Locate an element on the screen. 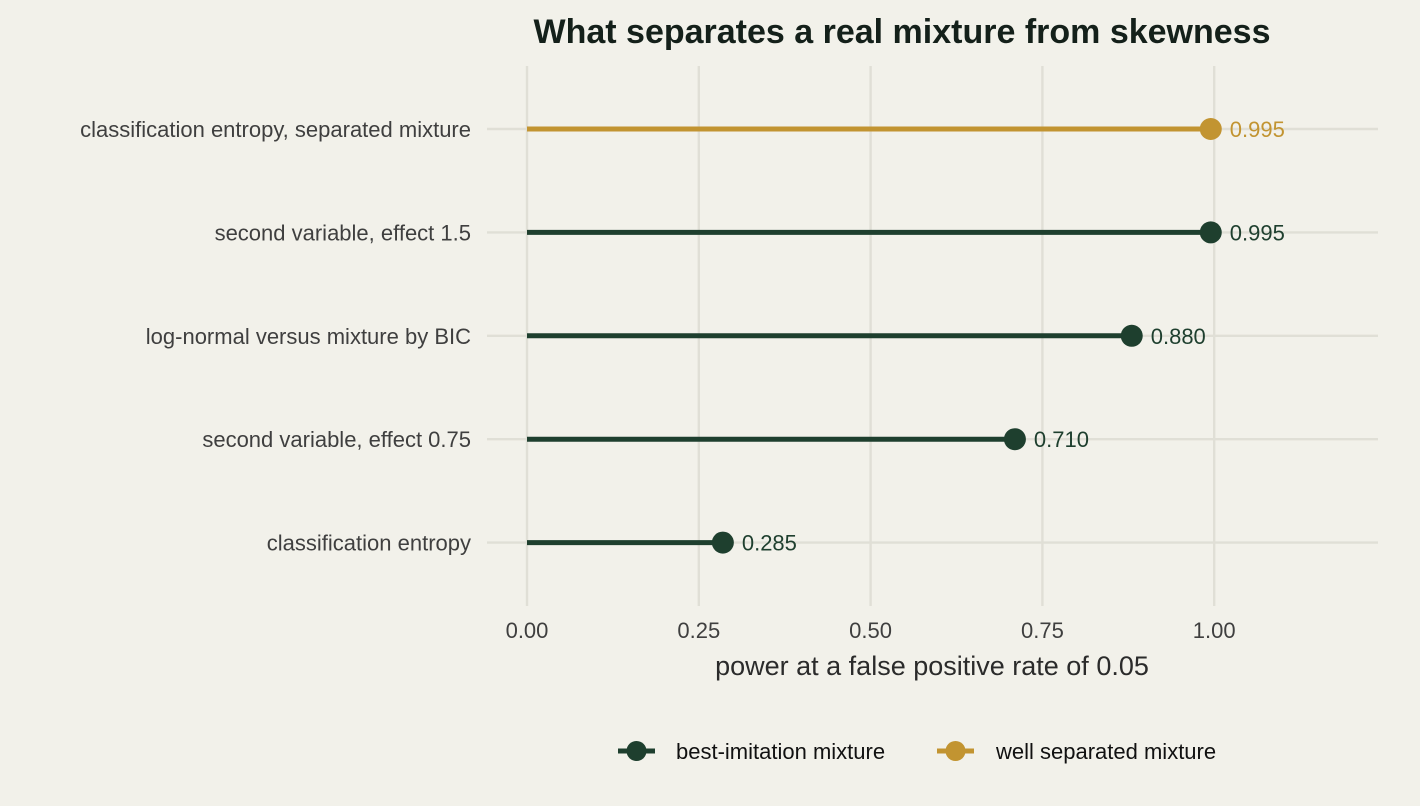  x-axis-title: power at a false positive rate of 0.05 is located at coordinates (932, 666).